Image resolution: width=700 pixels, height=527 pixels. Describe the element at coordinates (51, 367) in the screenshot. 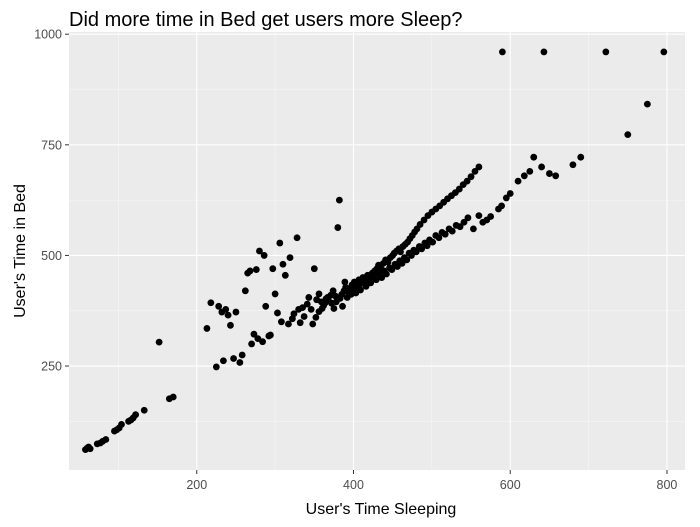

I see `y-tick-label: 250` at that location.